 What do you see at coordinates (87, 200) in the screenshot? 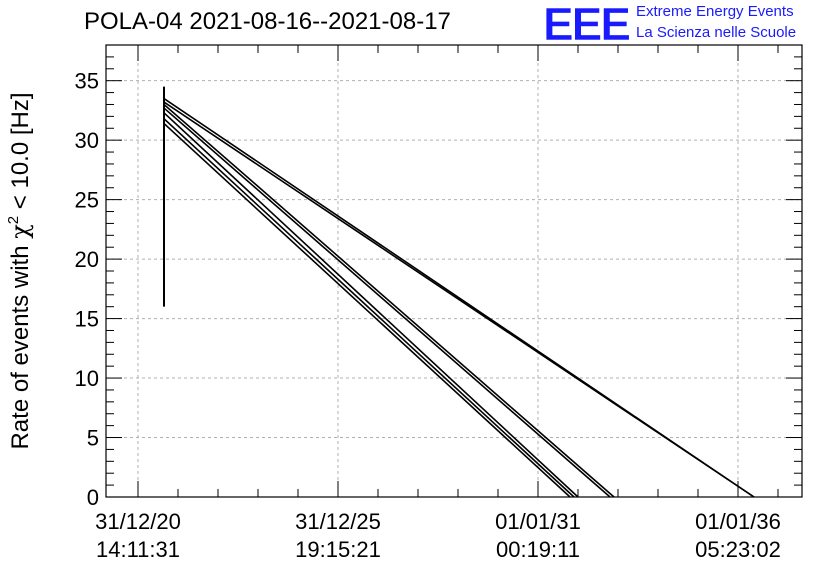
I see `y-tick-label: 25` at bounding box center [87, 200].